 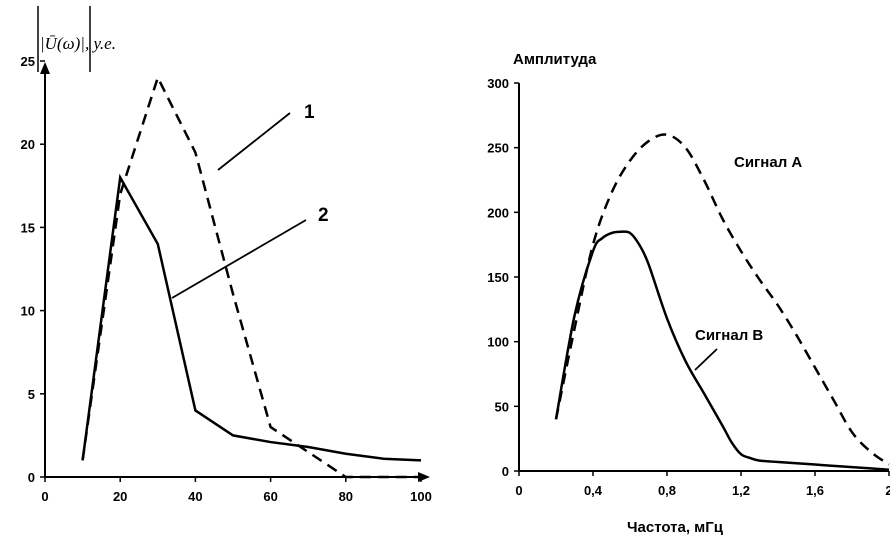 I want to click on left-y-tick-label: 25, so click(x=28, y=61).